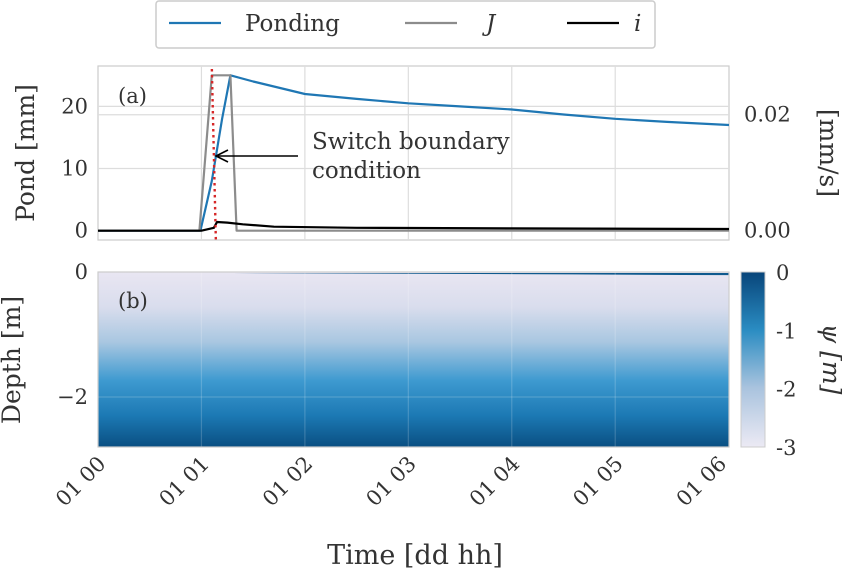  What do you see at coordinates (786, 390) in the screenshot?
I see `colorbar-tick-label: -2` at bounding box center [786, 390].